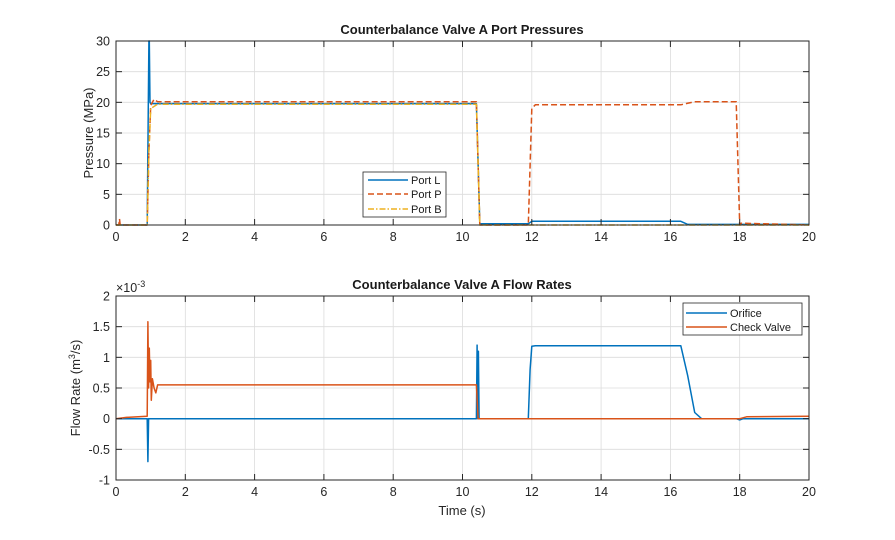  Describe the element at coordinates (670, 237) in the screenshot. I see `pressure-xtick-label: 16` at that location.